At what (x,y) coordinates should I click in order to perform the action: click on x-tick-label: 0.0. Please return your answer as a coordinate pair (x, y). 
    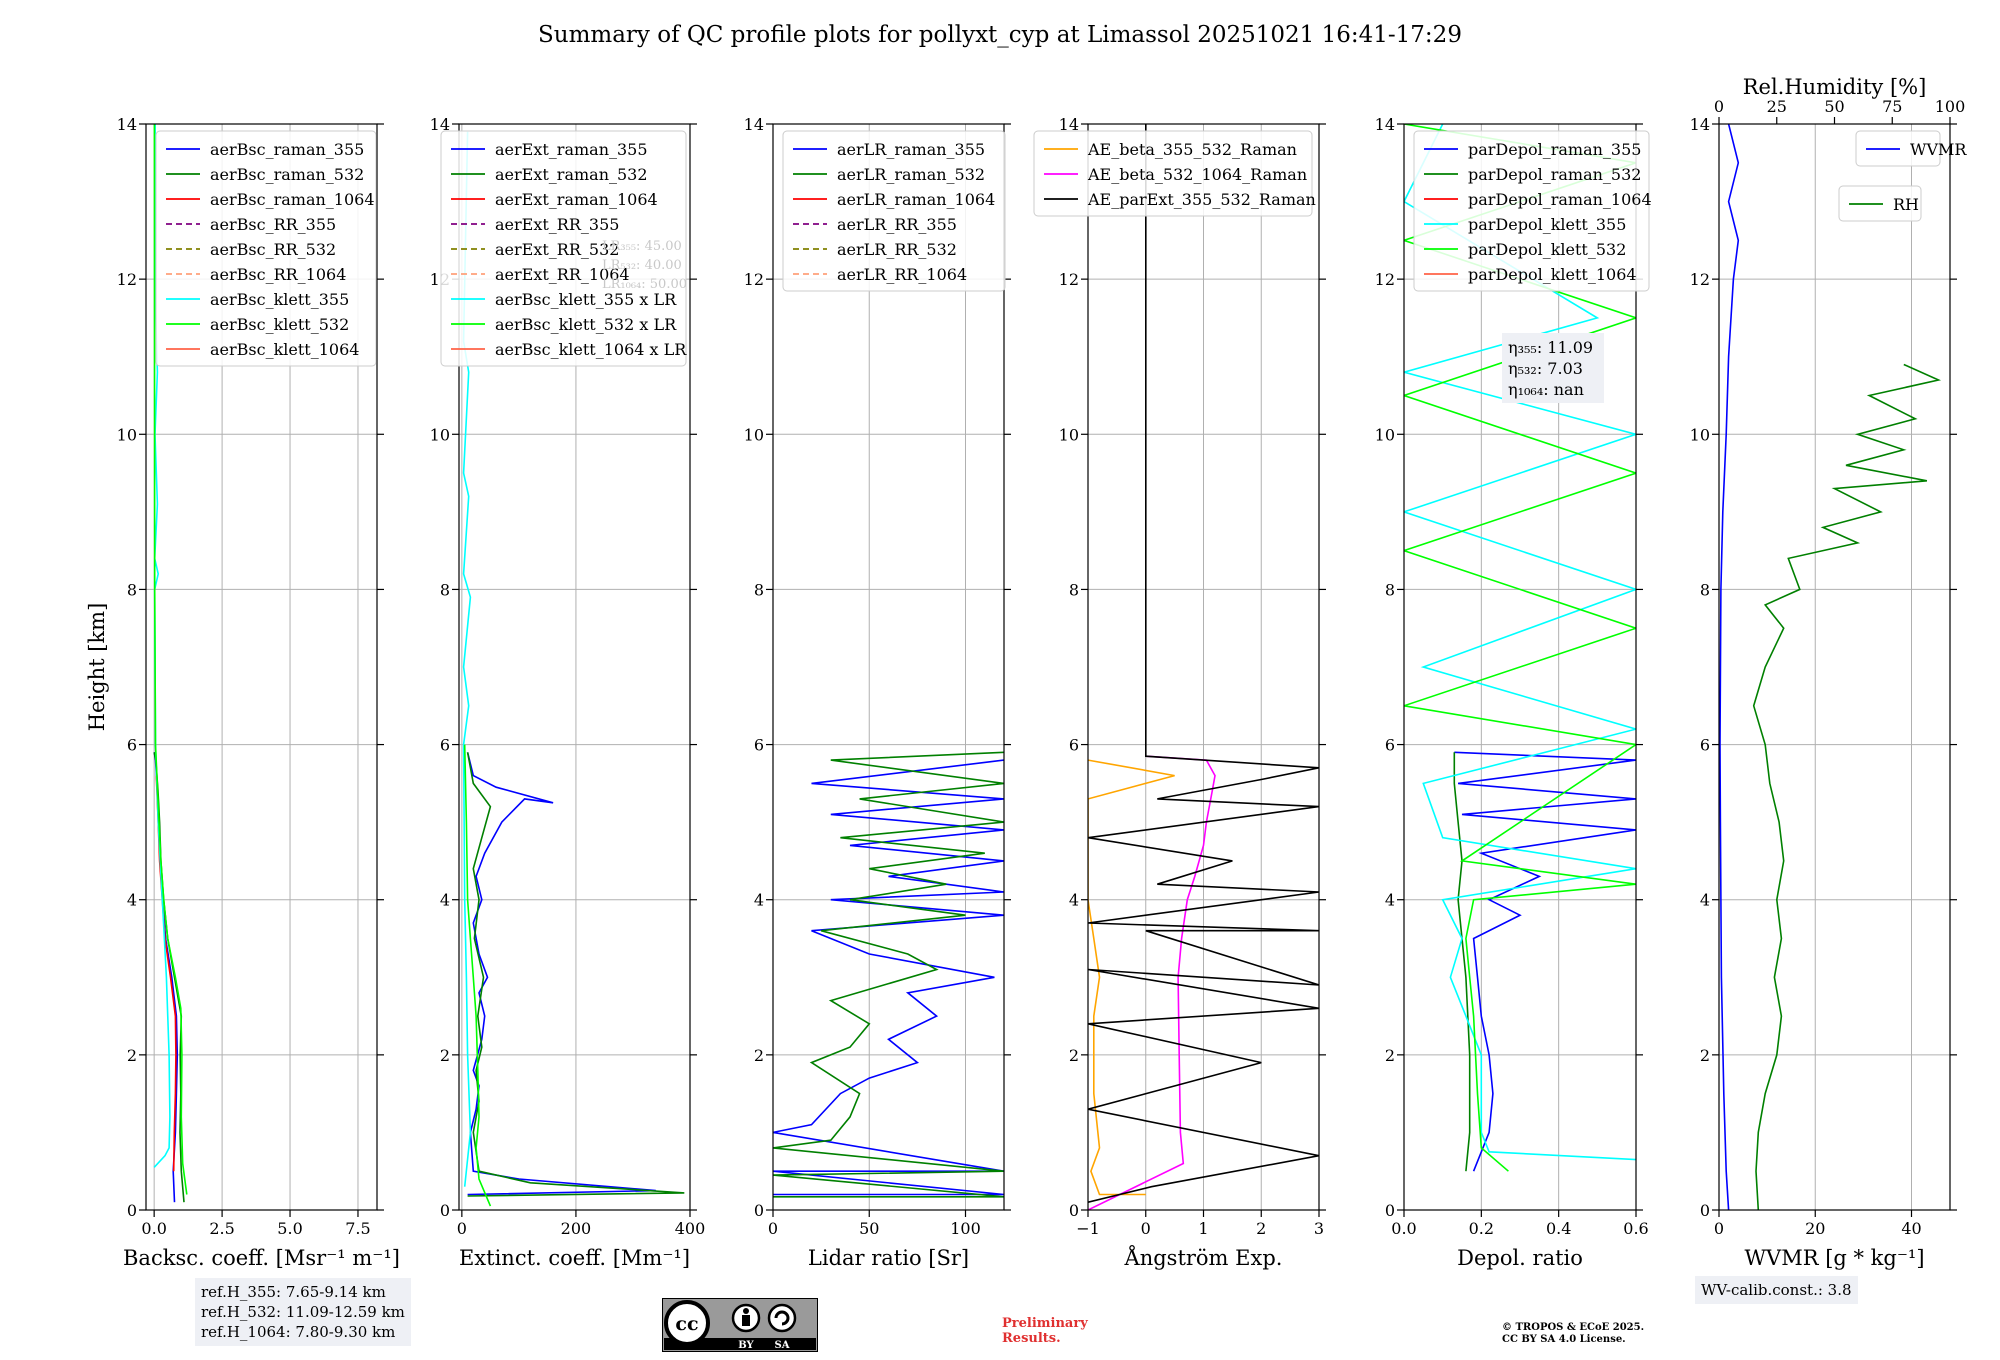
    Looking at the image, I should click on (153, 1228).